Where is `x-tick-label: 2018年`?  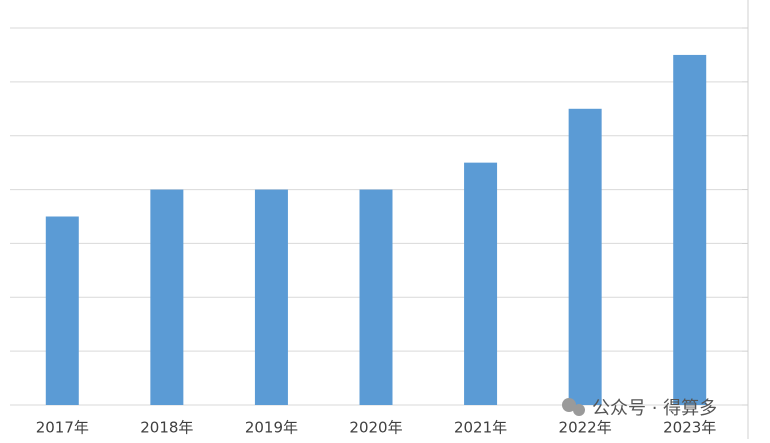 x-tick-label: 2018年 is located at coordinates (166, 428).